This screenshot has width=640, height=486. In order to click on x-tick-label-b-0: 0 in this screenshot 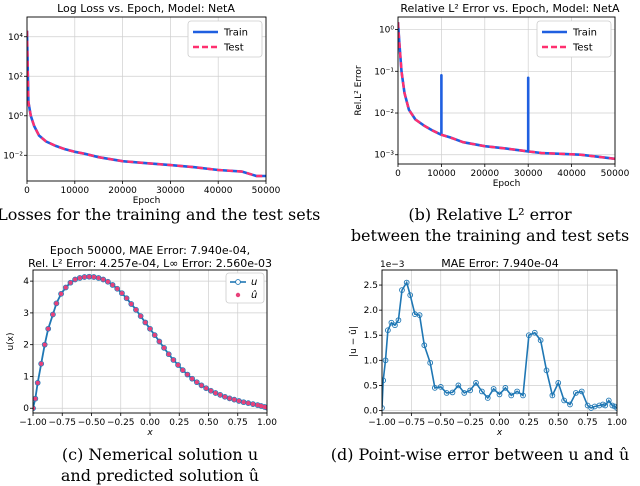, I will do `click(398, 174)`.